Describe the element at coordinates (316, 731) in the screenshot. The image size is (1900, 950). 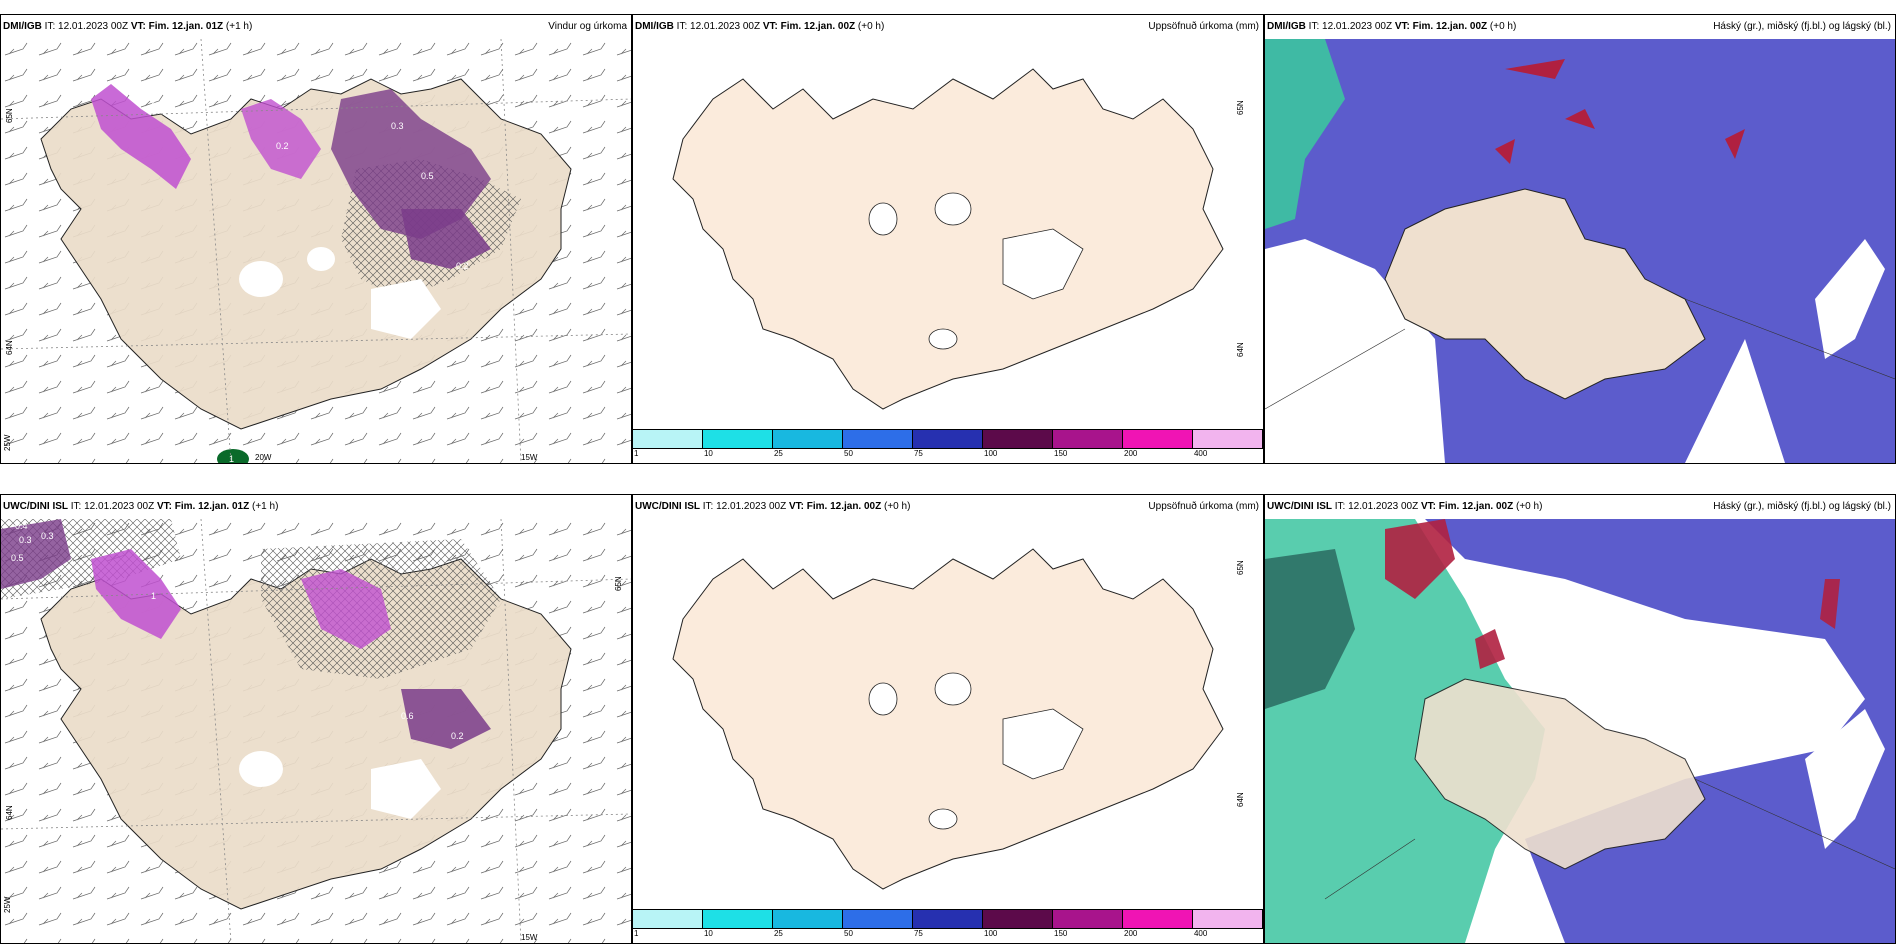
I see `wind-map: 0.4 0.3 0.5 0.6 0.2 0.3 1` at that location.